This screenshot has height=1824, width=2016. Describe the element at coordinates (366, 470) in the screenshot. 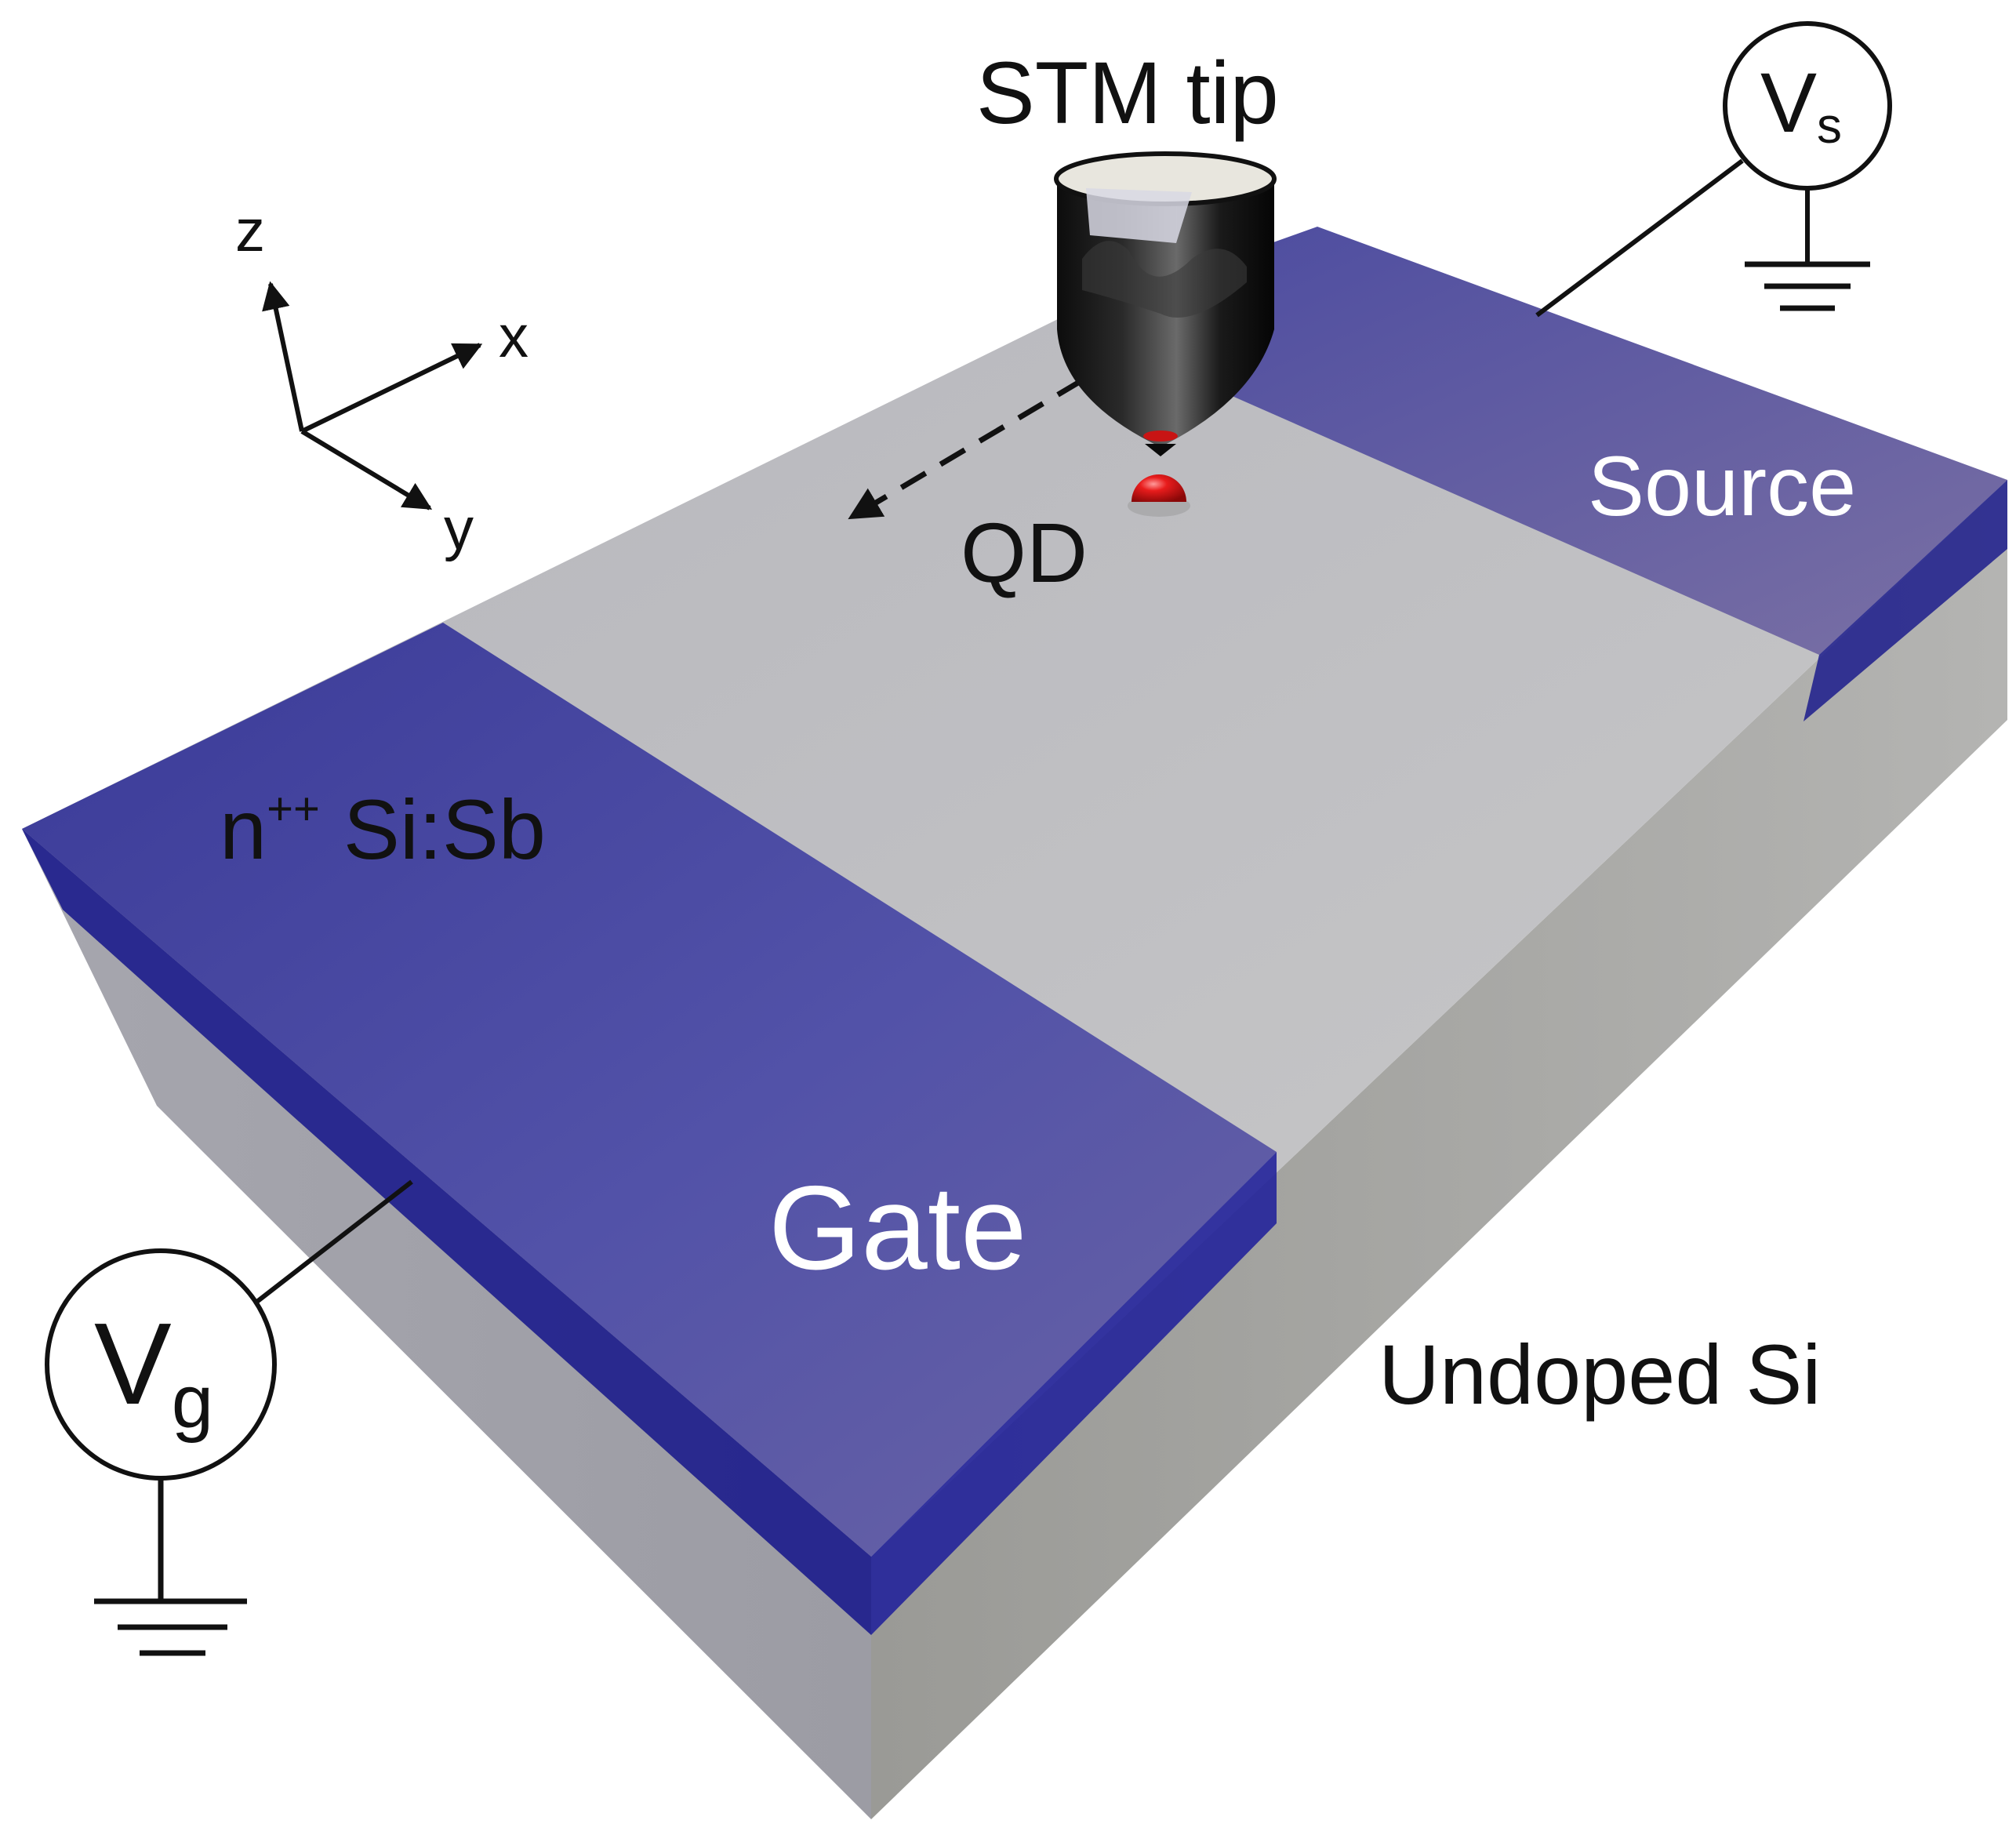

I see `y-axis-arrow` at that location.